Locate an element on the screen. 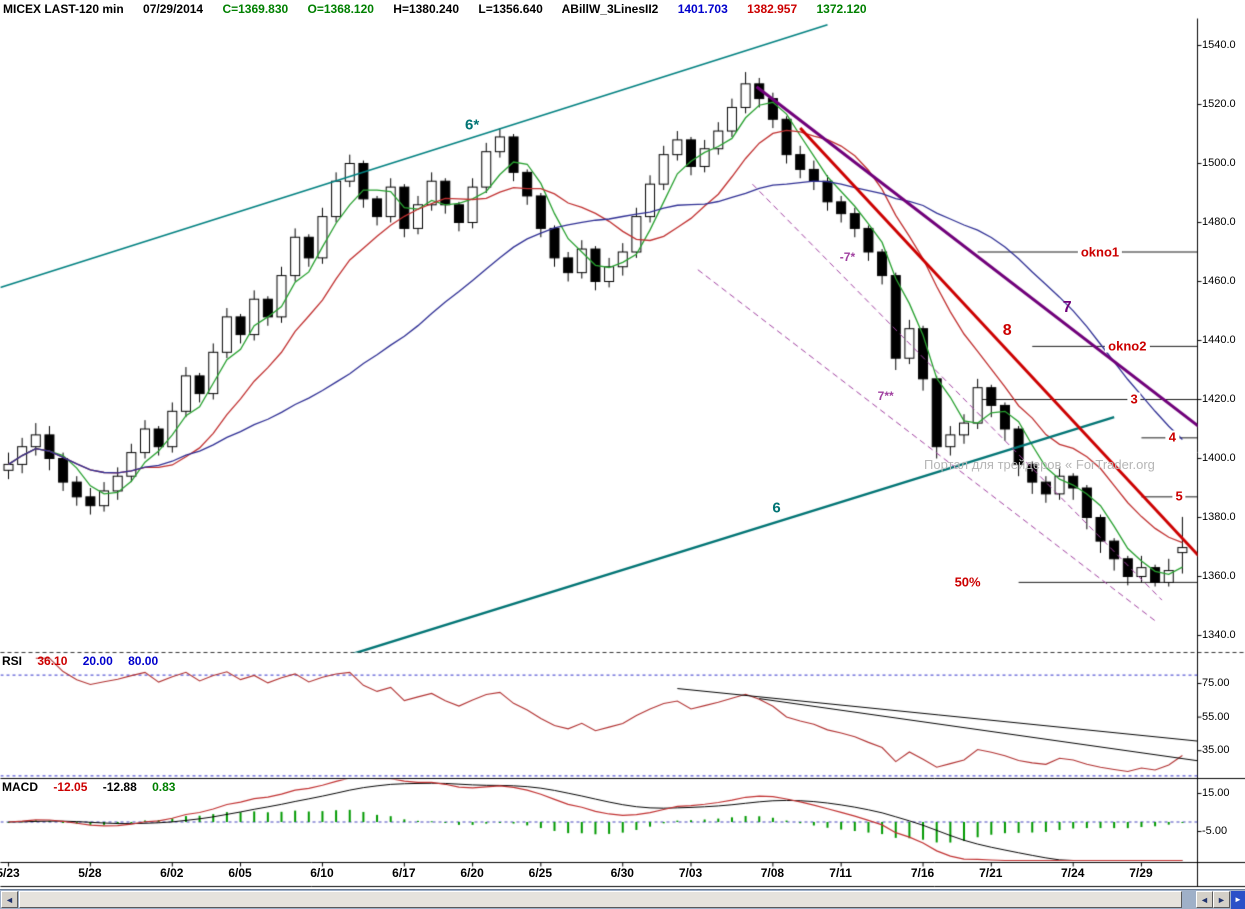 The height and width of the screenshot is (909, 1245). date-axis-label: 7/24 is located at coordinates (1073, 873).